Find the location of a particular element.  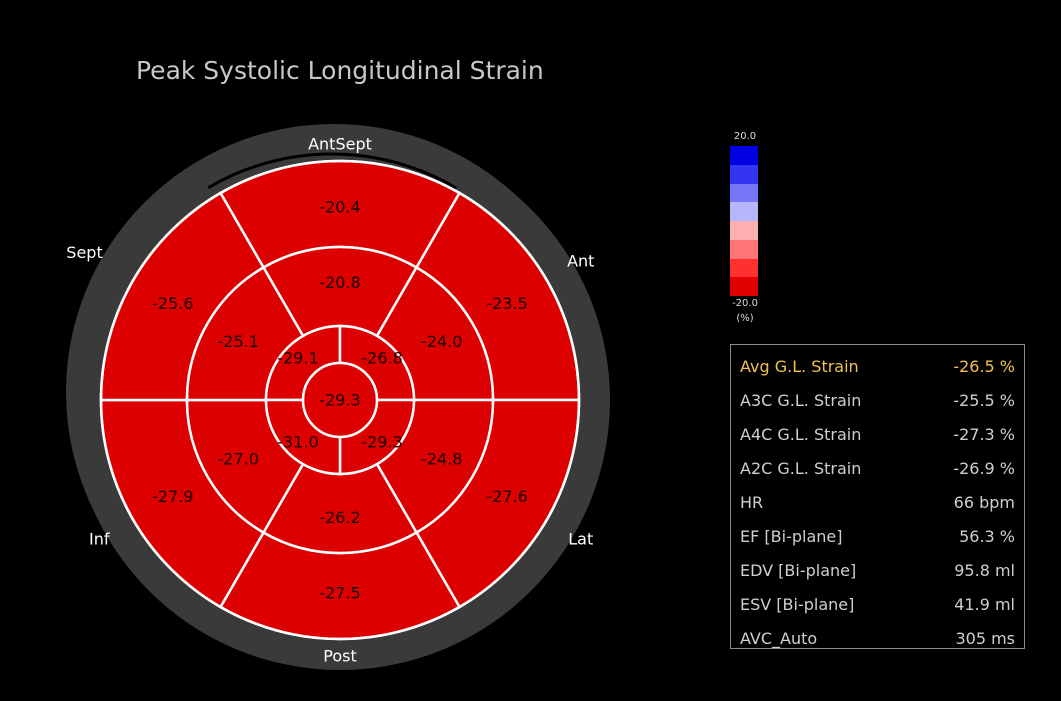

basal-value-ant: -23.5 is located at coordinates (506, 303).